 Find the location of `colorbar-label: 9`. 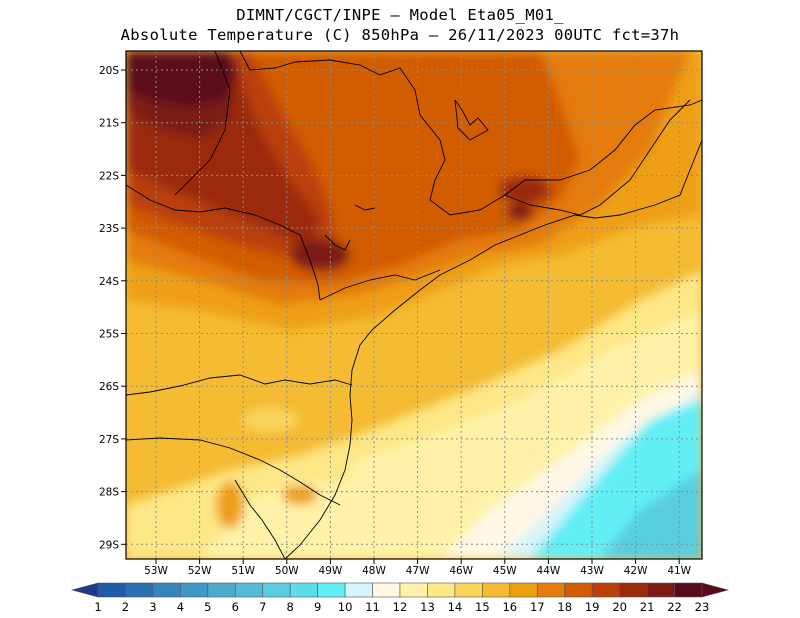

colorbar-label: 9 is located at coordinates (317, 607).